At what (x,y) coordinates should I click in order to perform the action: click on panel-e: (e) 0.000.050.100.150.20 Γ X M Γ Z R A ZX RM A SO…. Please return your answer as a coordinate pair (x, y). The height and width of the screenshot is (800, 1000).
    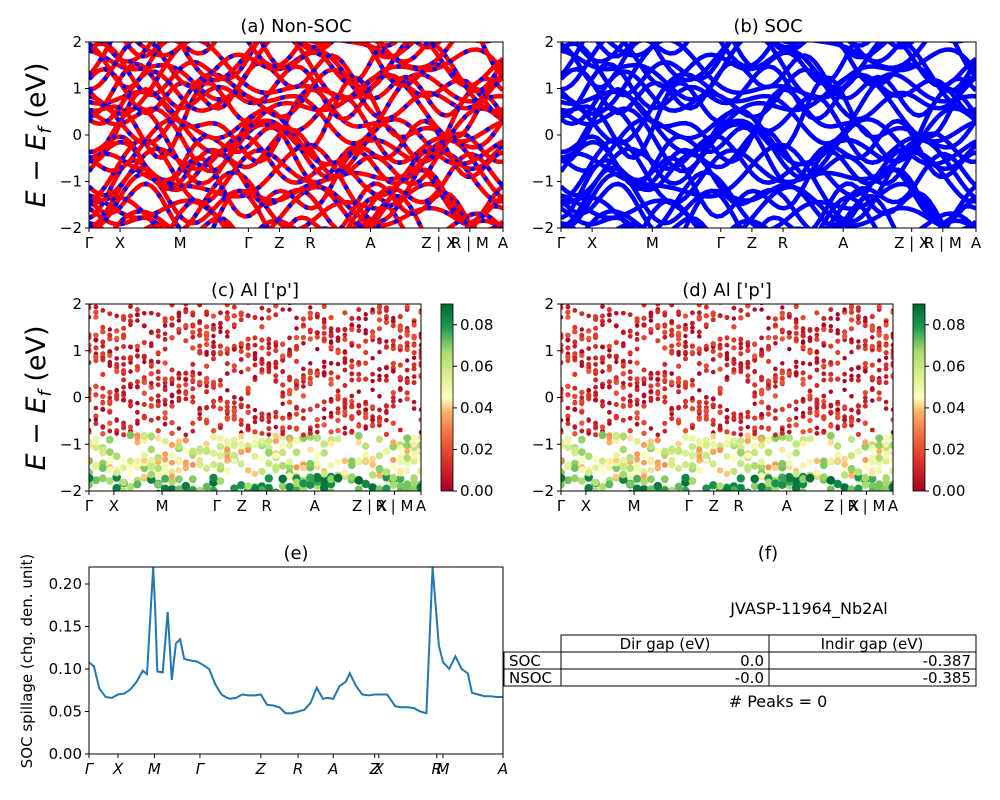
    Looking at the image, I should click on (263, 660).